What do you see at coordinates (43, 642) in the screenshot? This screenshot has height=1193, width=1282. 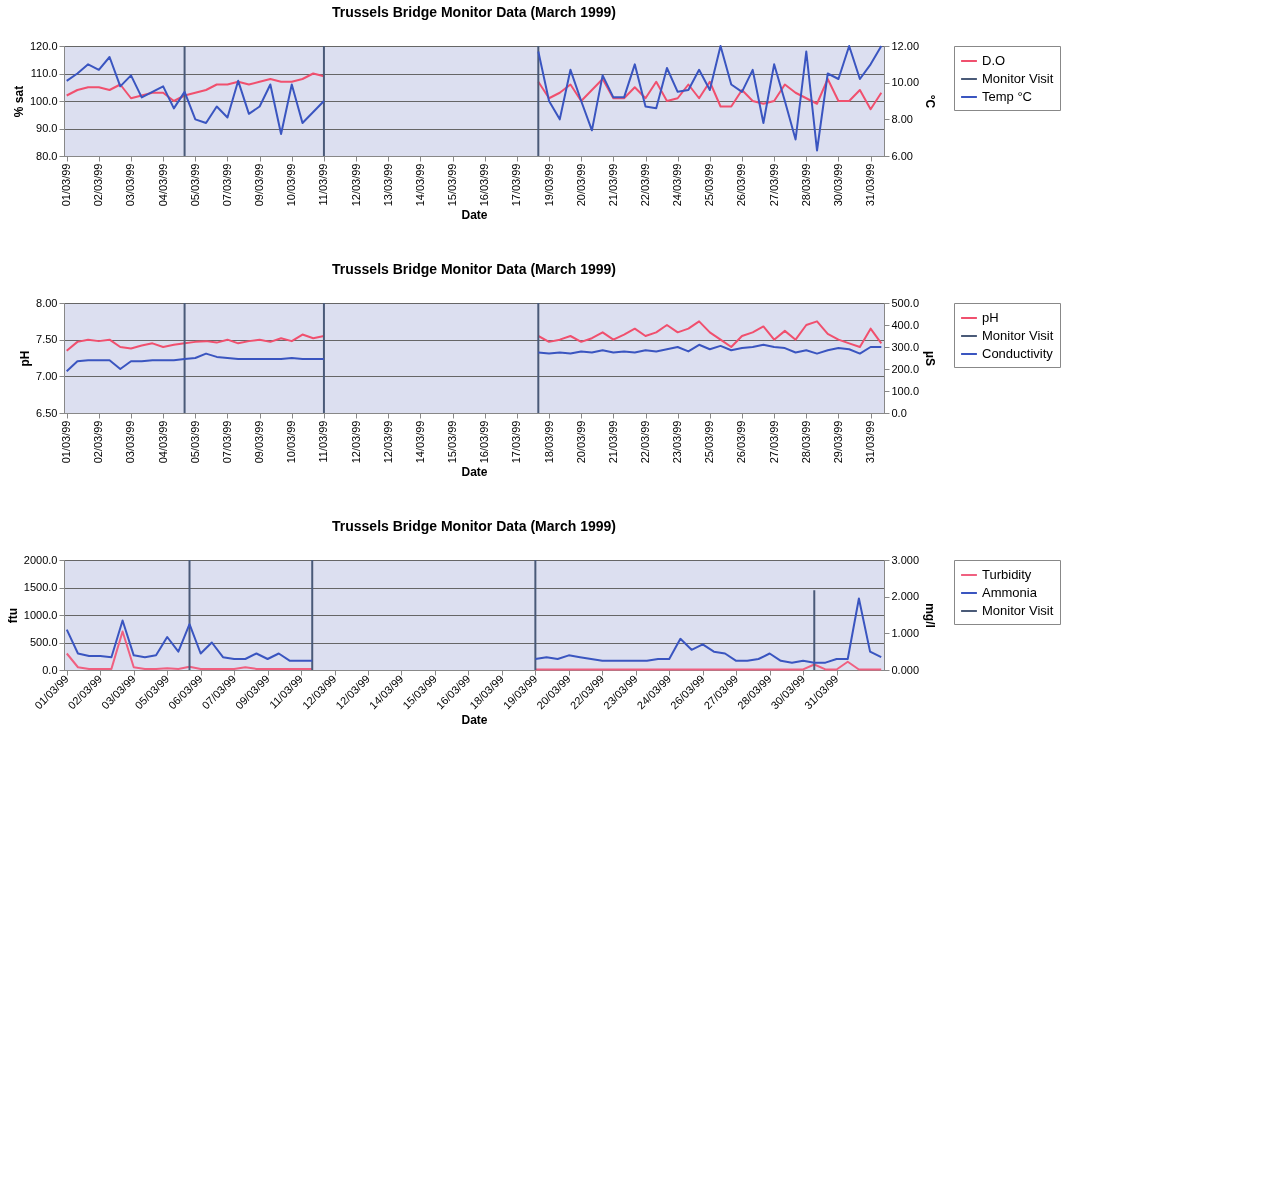 I see `y-tick-label: 500.0` at bounding box center [43, 642].